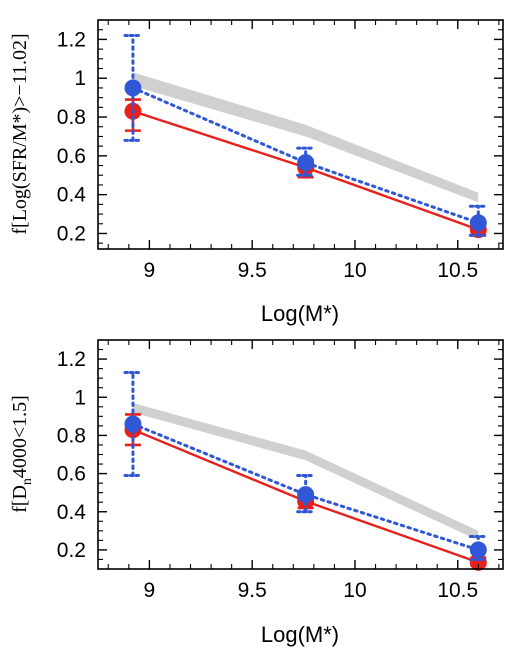 The width and height of the screenshot is (520, 649). What do you see at coordinates (20, 499) in the screenshot?
I see `bottom-y-axis-label-prefix: f[D` at bounding box center [20, 499].